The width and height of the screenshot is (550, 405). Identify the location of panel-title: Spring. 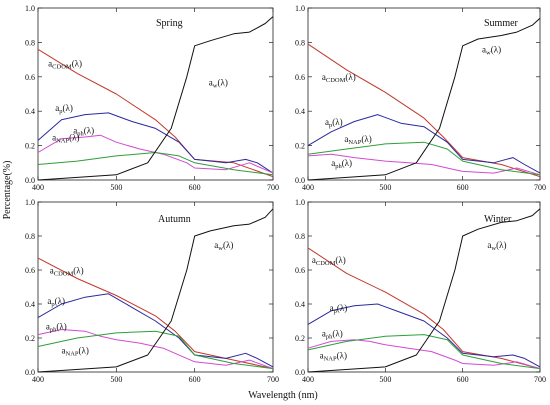
(169, 23).